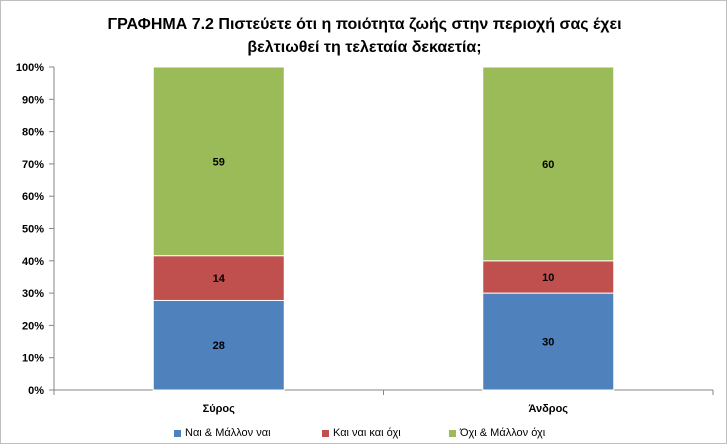 This screenshot has width=727, height=445. Describe the element at coordinates (228, 433) in the screenshot. I see `legend-label: Ναι & Μάλλον ναι` at that location.